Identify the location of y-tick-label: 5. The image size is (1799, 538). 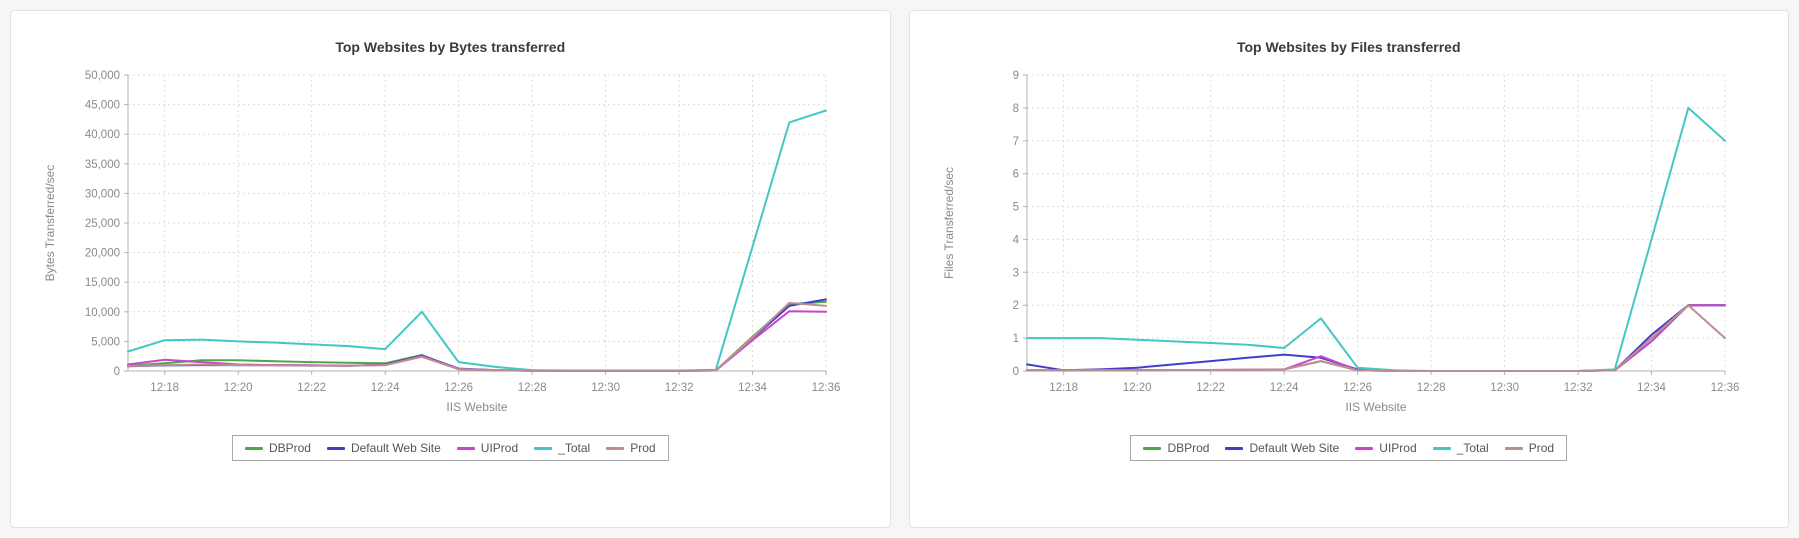
(1015, 208).